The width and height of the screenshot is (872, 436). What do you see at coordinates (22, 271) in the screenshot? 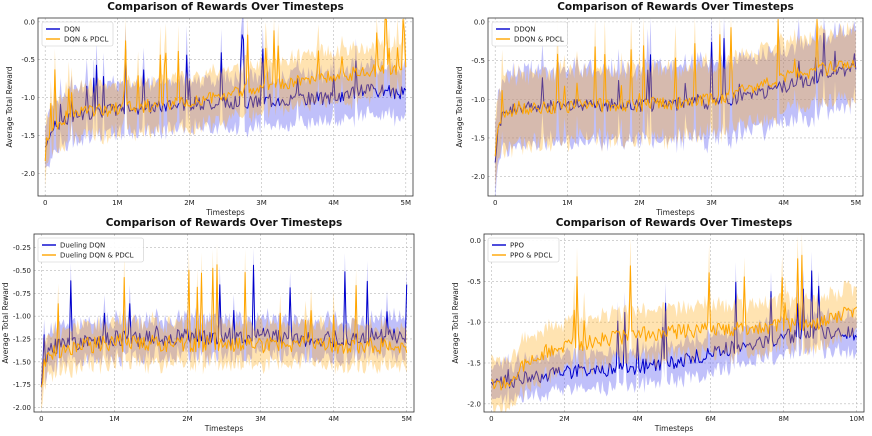
I see `y-tick-label: -0.50` at bounding box center [22, 271].